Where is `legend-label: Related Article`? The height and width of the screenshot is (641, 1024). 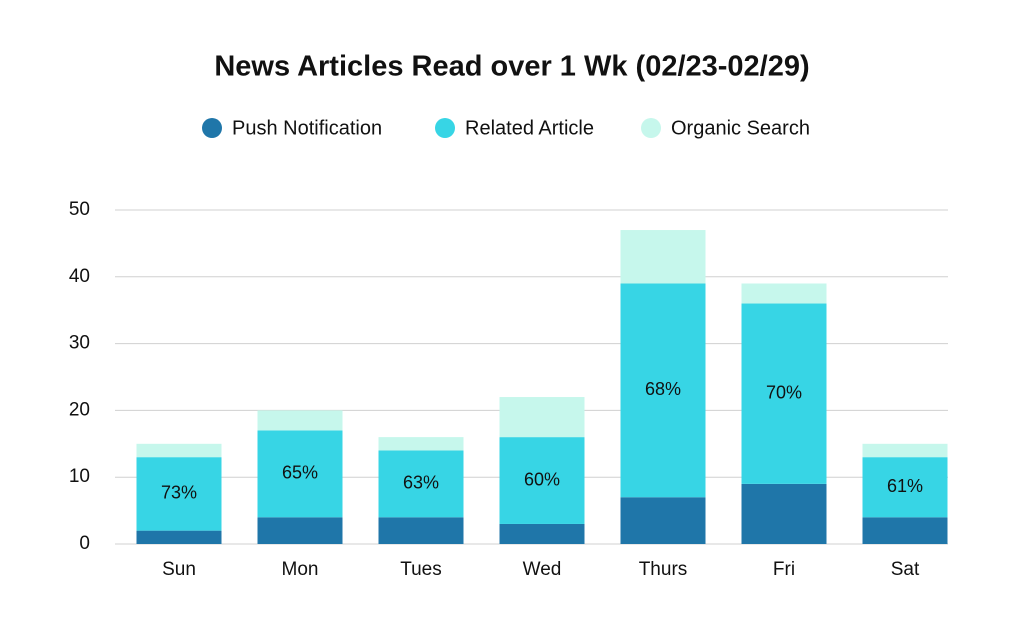
legend-label: Related Article is located at coordinates (529, 128).